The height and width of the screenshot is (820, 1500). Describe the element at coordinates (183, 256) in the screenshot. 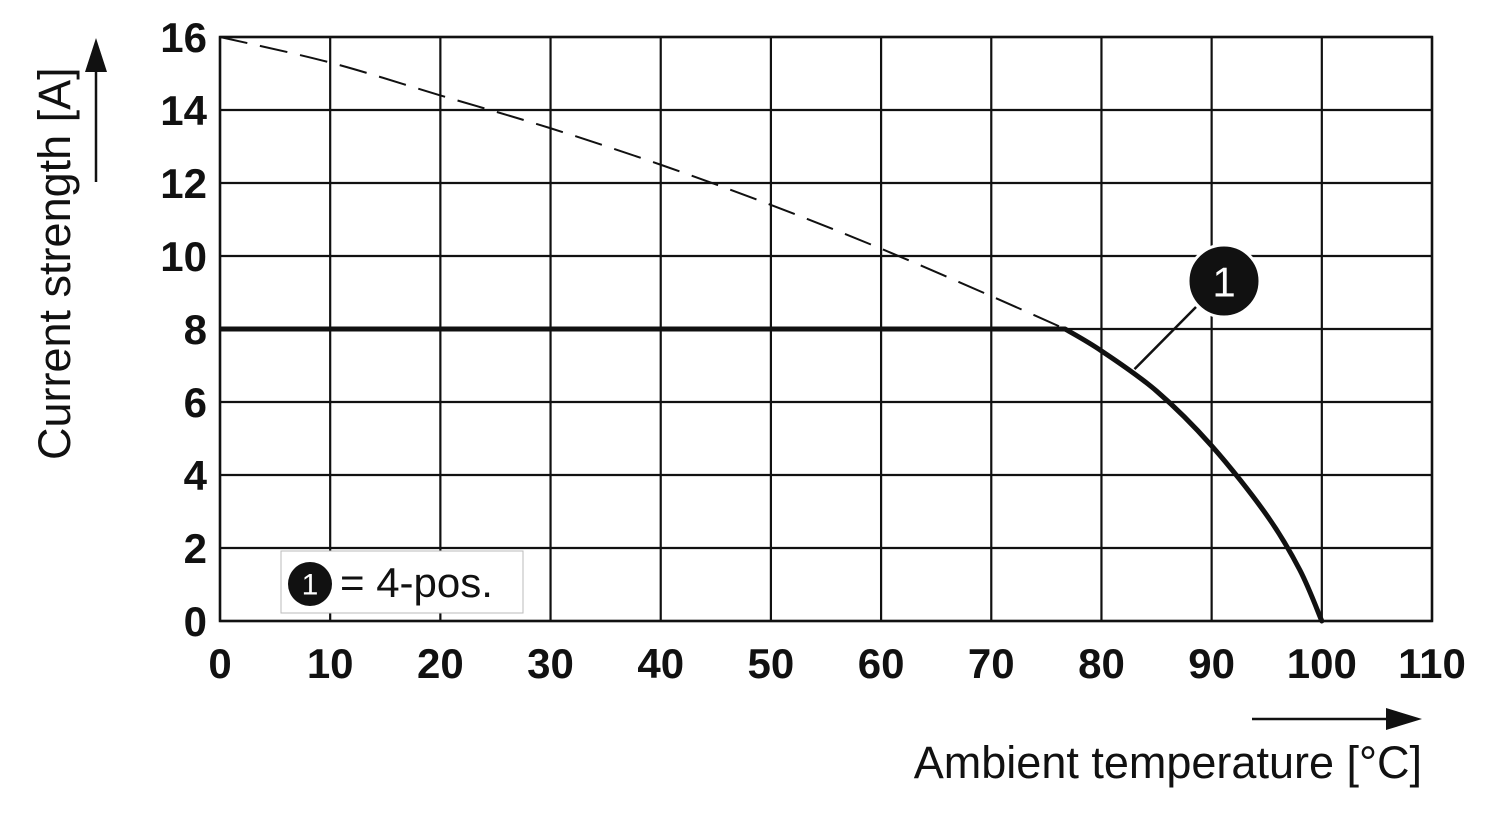

I see `y-tick-label: 10` at that location.